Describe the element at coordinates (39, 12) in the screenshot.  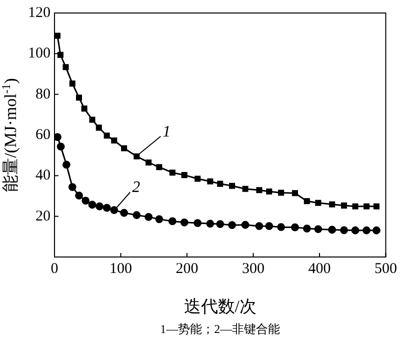
I see `y-tick-label: 120` at that location.